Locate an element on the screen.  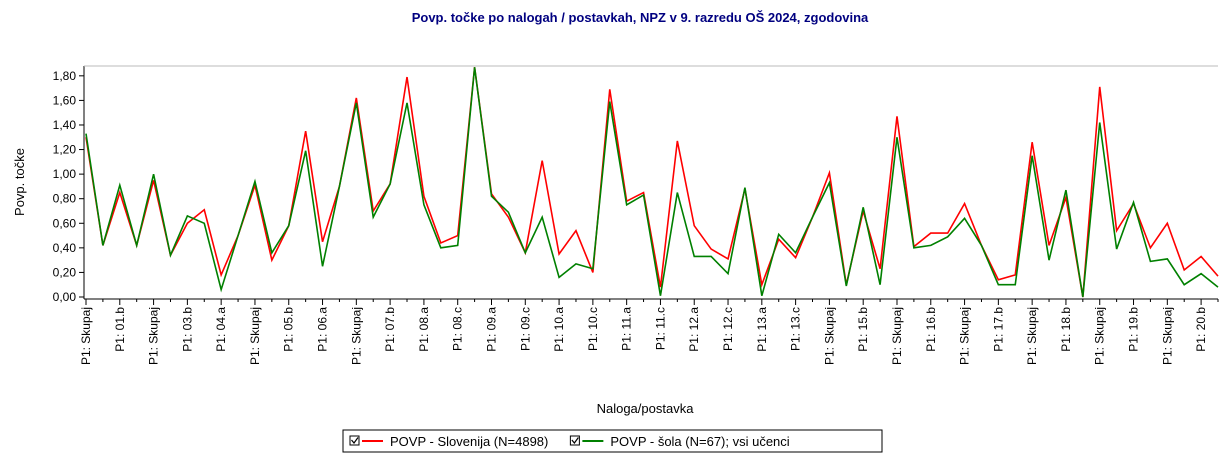
x-tick-label: P1: 10.a is located at coordinates (559, 329).